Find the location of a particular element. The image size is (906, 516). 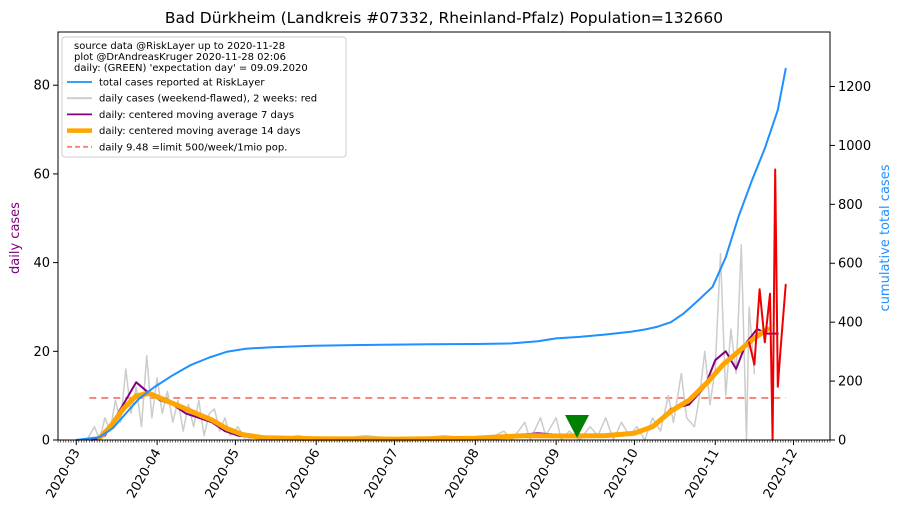

x-tick-label-6: 2020-09 is located at coordinates (543, 474).